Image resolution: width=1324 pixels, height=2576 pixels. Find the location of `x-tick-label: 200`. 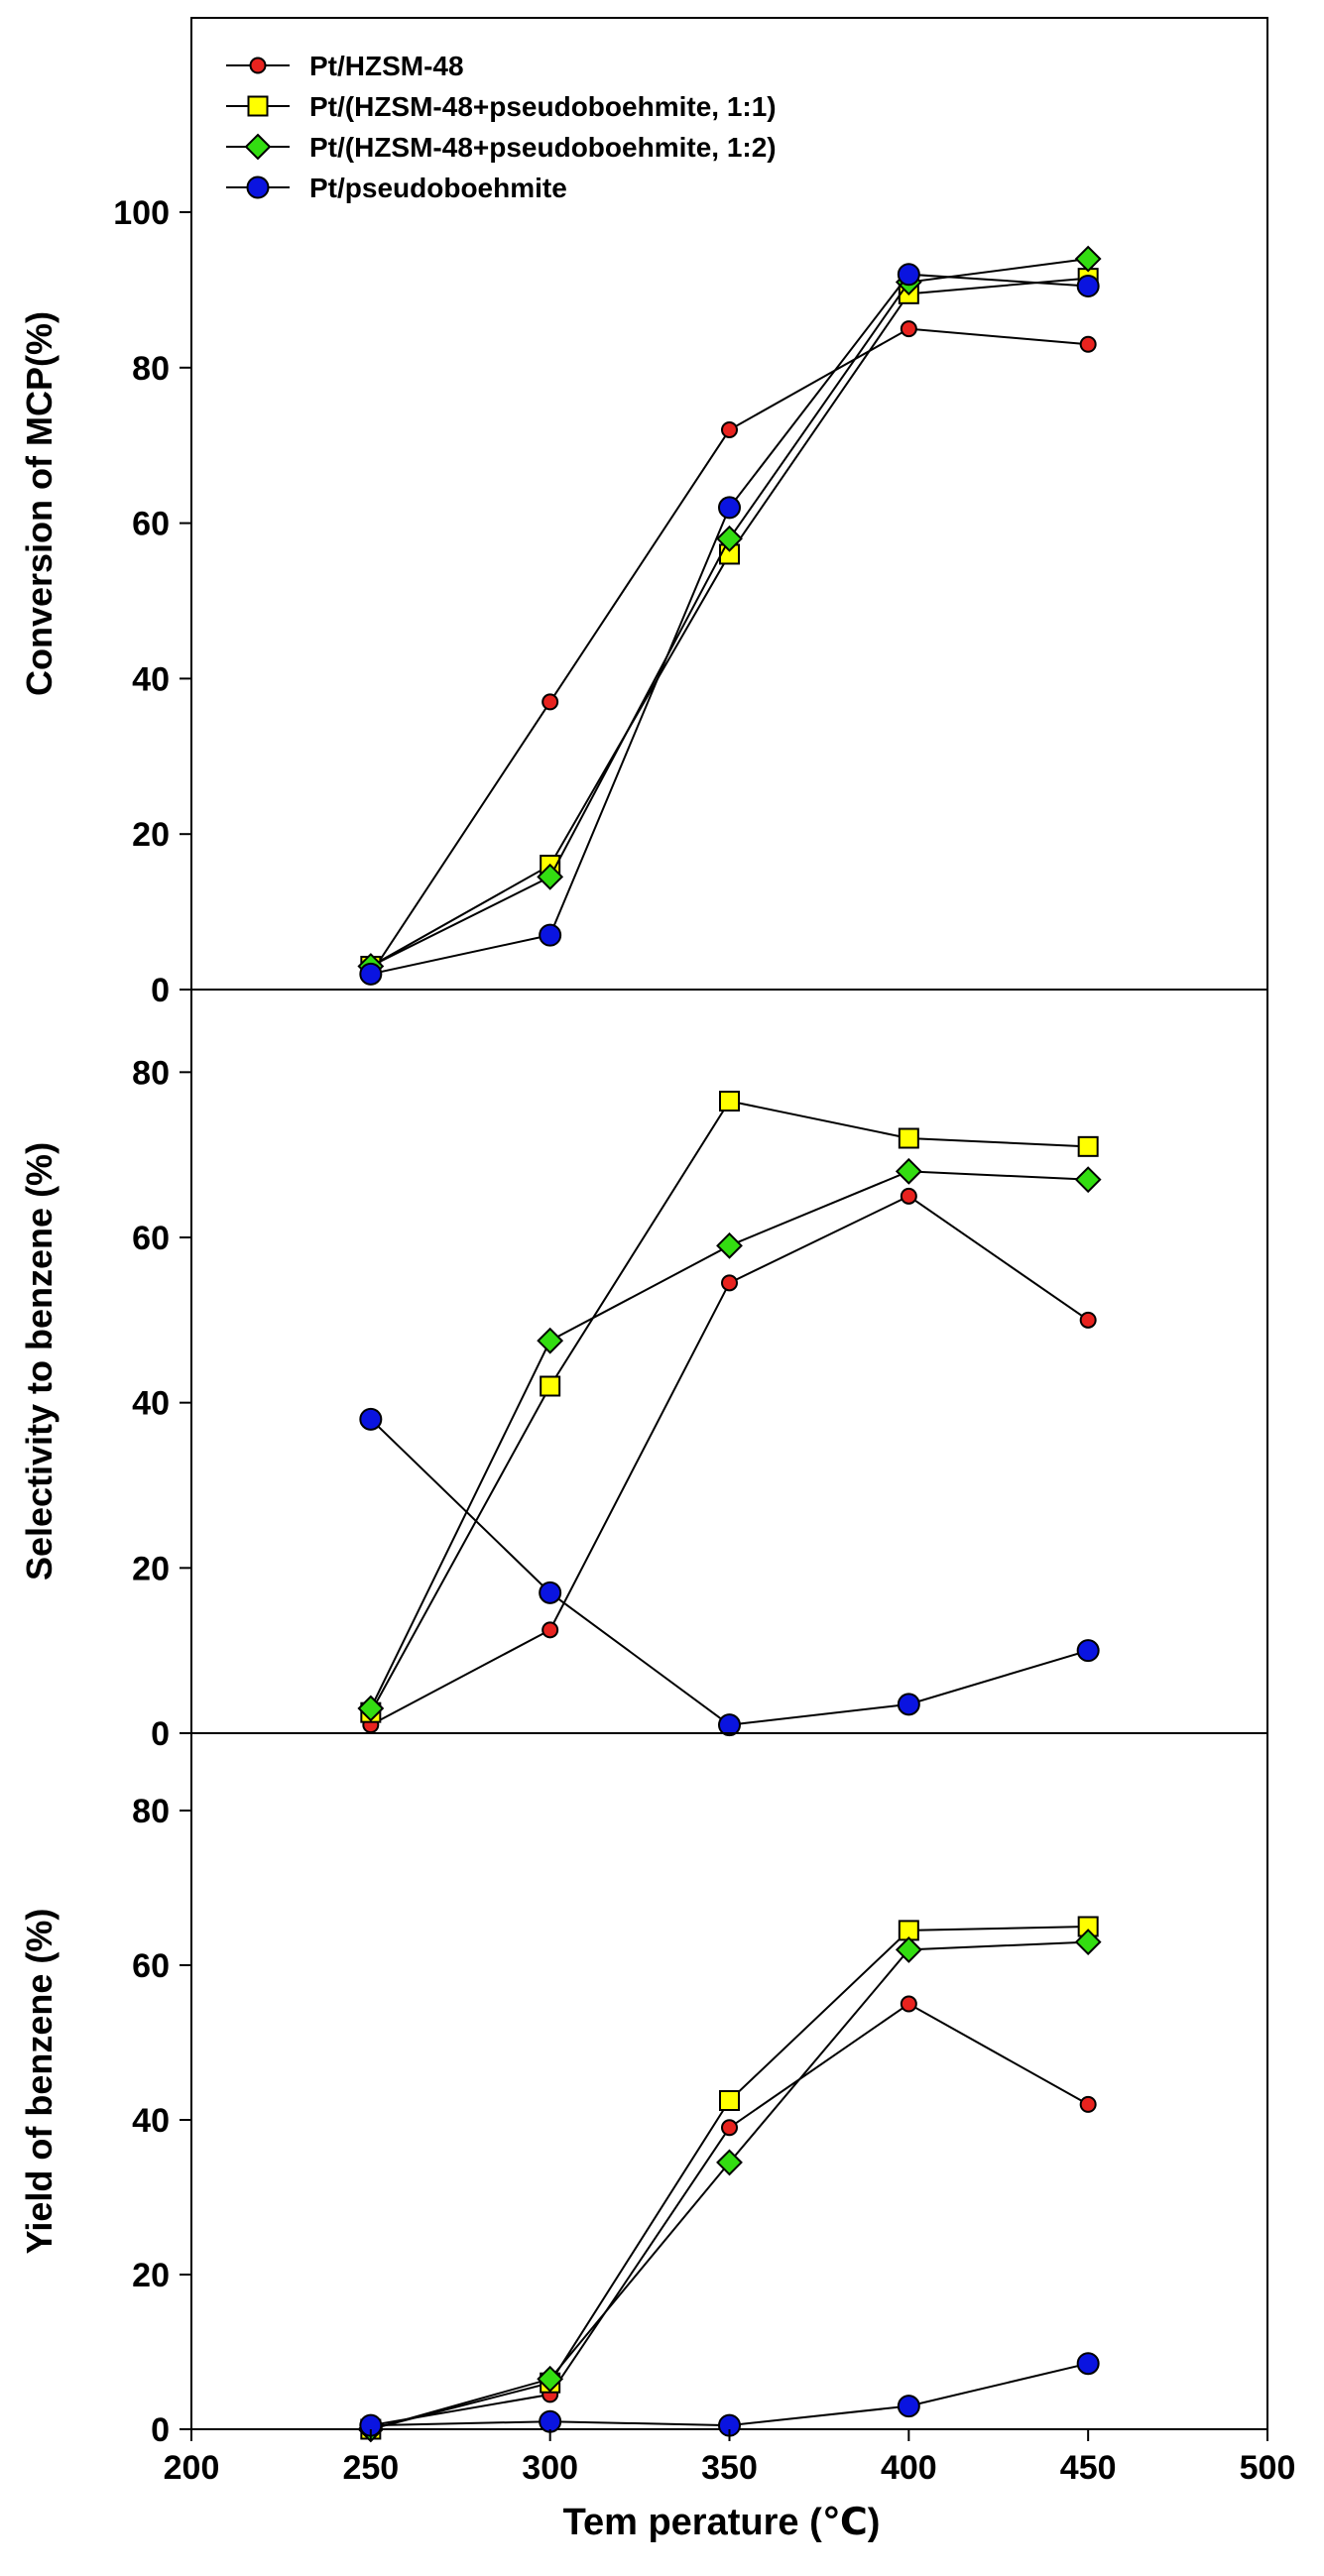

x-tick-label: 200 is located at coordinates (192, 2468).